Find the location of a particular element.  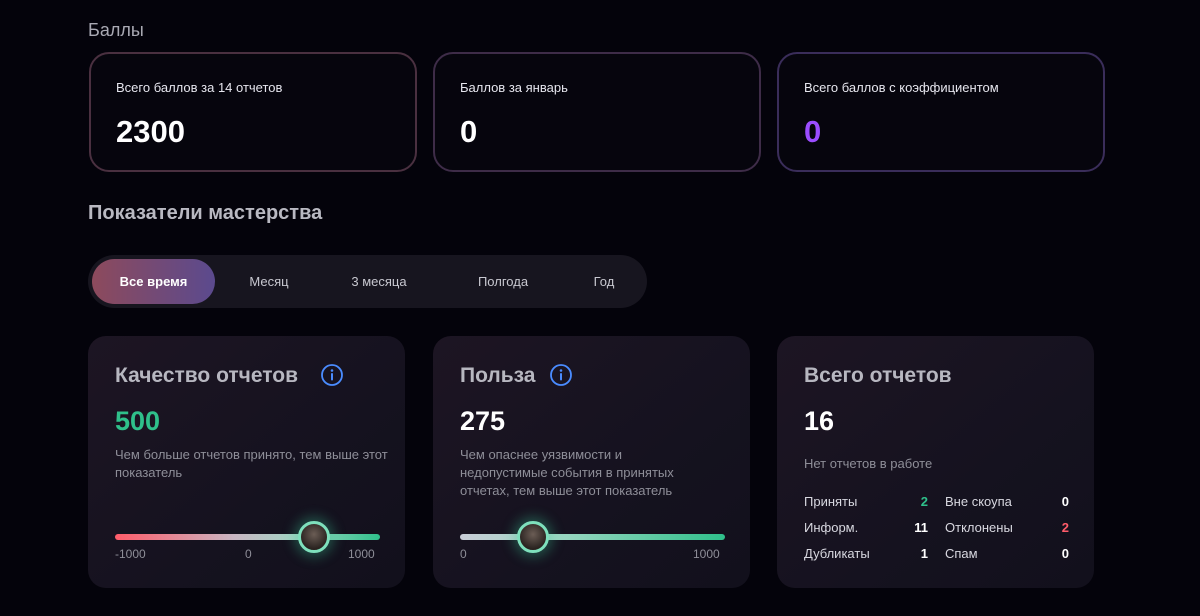

no-work-text: Нет отчетов в работе is located at coordinates (868, 463).